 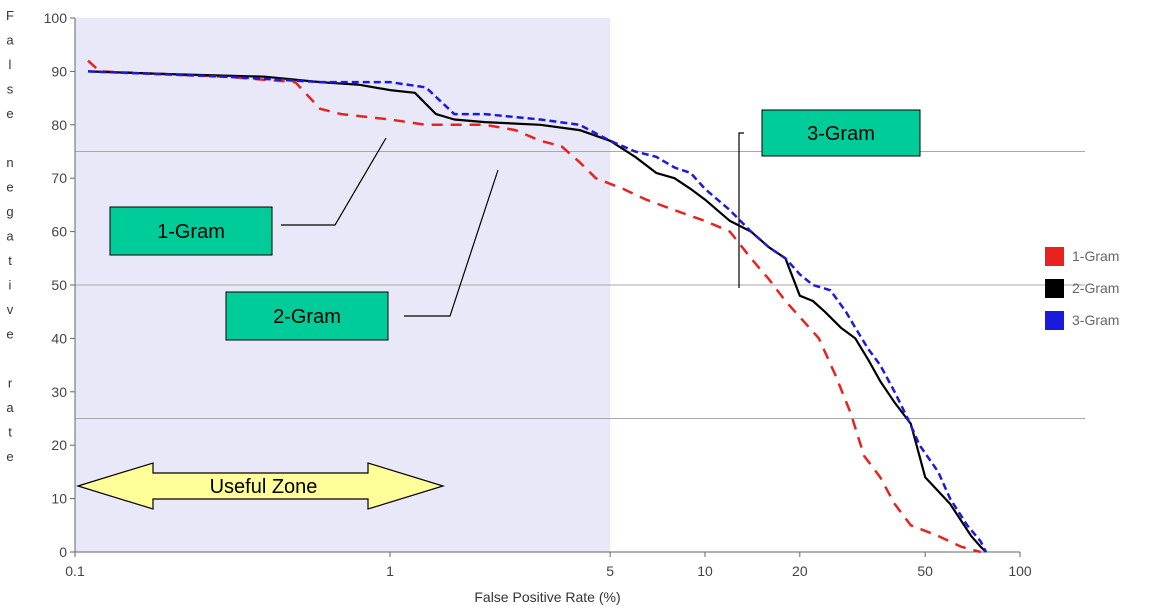 I want to click on x-tick-label: 100, so click(x=1020, y=571).